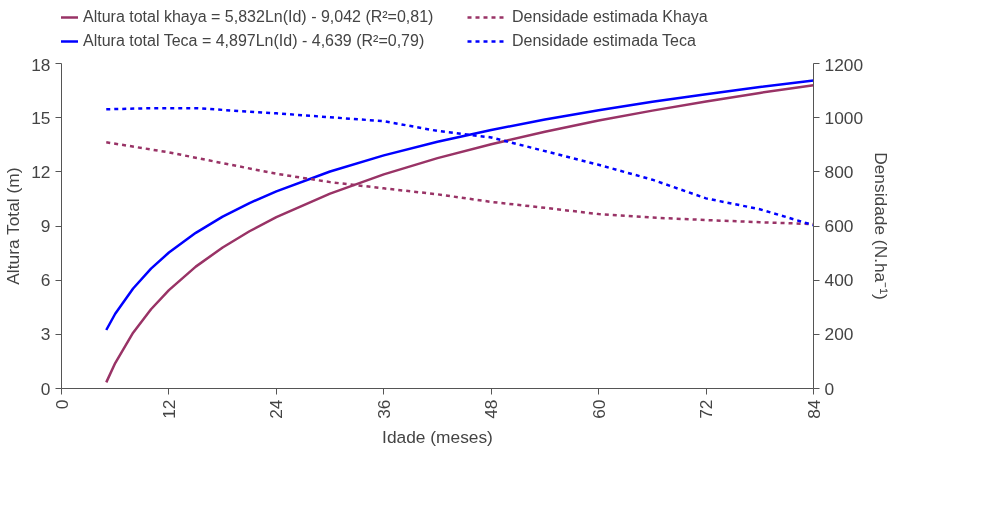  Describe the element at coordinates (491, 409) in the screenshot. I see `x-tick-label: 48` at that location.